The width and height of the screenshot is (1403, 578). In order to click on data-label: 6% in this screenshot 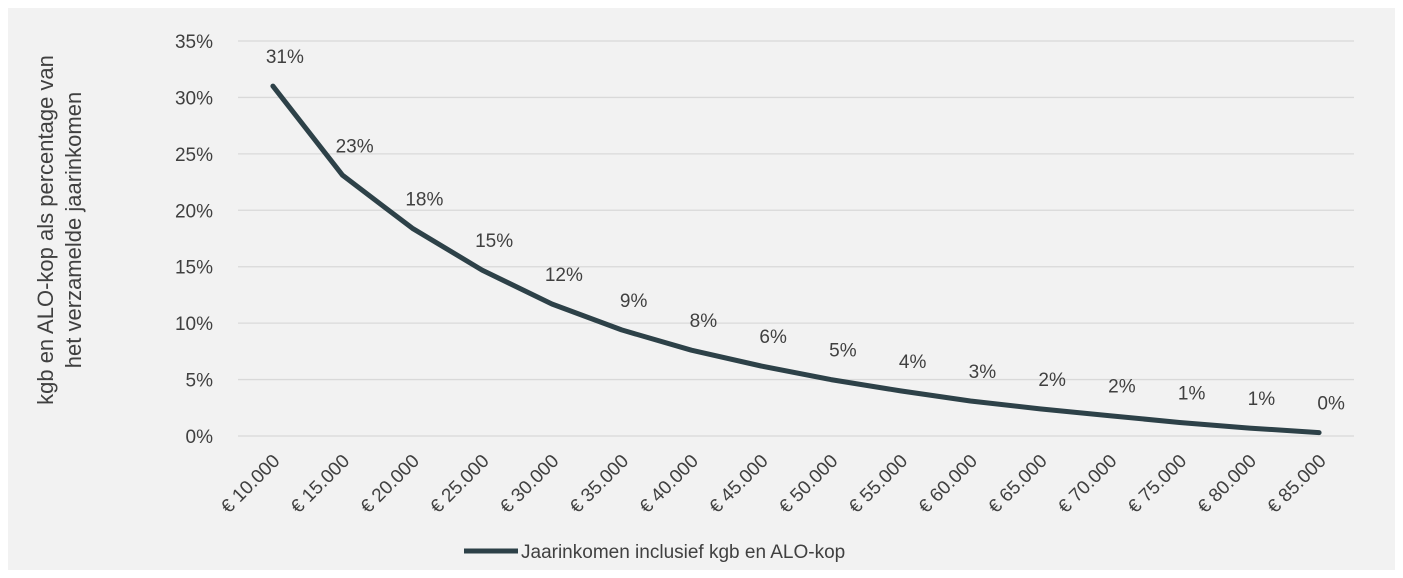, I will do `click(773, 337)`.